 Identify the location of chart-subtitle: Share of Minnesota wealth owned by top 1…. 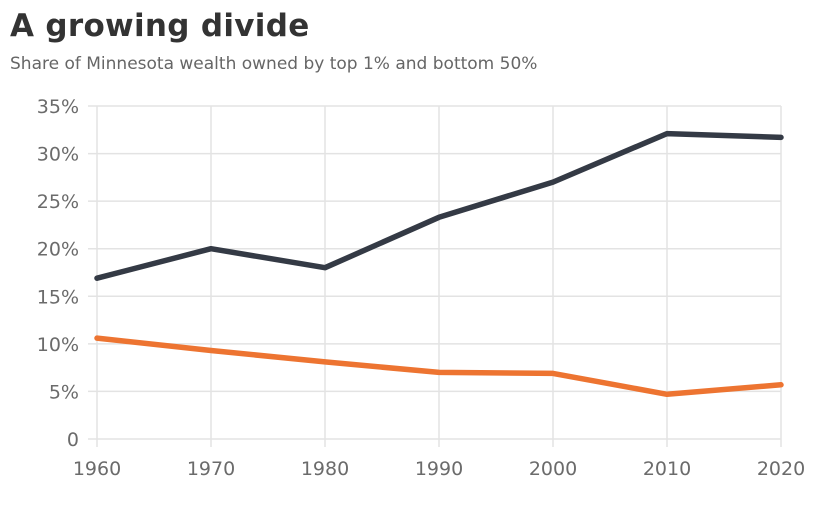
(274, 64).